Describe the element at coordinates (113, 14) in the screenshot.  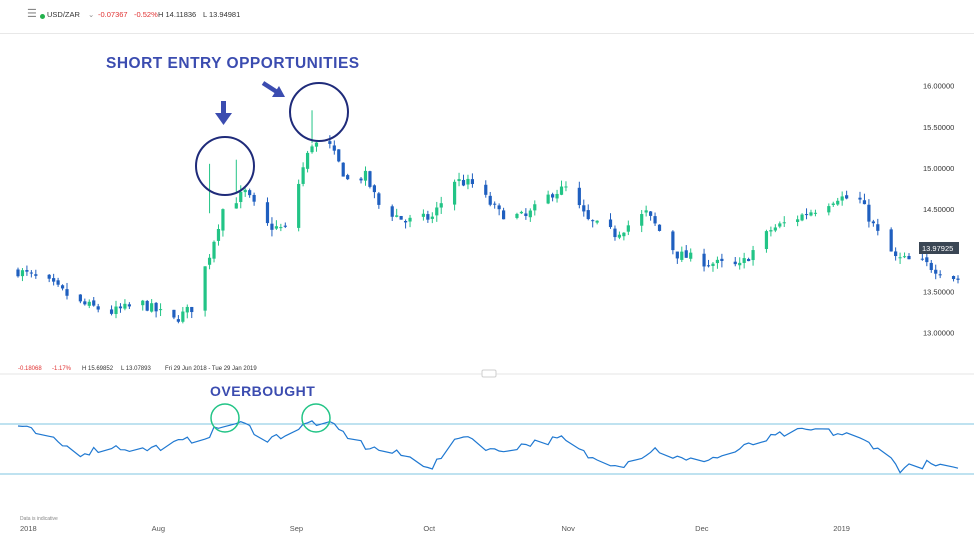
I see `price-change: -0.07367` at that location.